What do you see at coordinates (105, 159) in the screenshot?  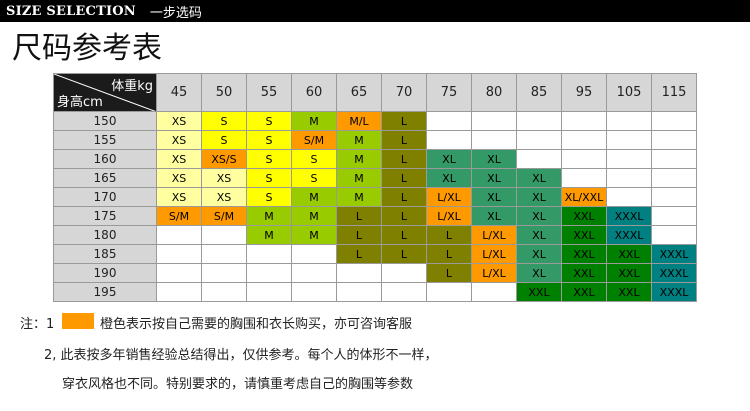 I see `height-header-cell: 160` at bounding box center [105, 159].